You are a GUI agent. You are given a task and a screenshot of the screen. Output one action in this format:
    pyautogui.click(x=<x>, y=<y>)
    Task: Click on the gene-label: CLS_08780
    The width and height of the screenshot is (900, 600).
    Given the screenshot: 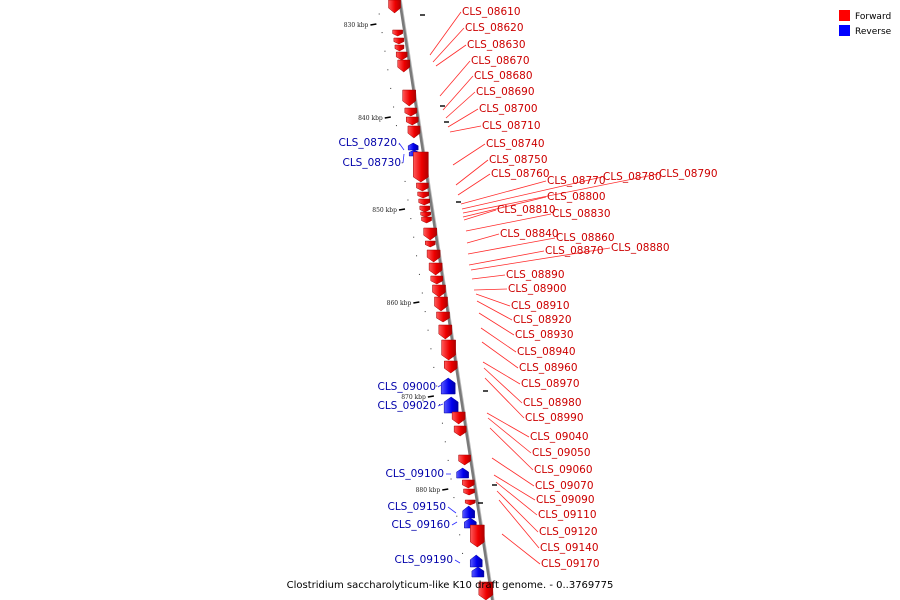 What is the action you would take?
    pyautogui.click(x=632, y=177)
    